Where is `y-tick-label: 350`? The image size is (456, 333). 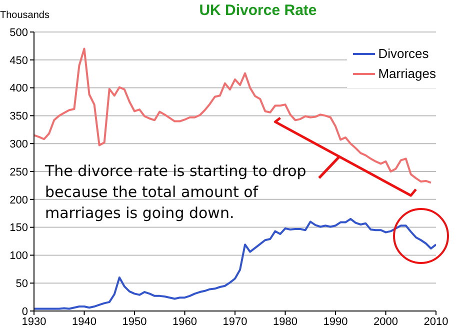
y-tick-label: 350 is located at coordinates (19, 116).